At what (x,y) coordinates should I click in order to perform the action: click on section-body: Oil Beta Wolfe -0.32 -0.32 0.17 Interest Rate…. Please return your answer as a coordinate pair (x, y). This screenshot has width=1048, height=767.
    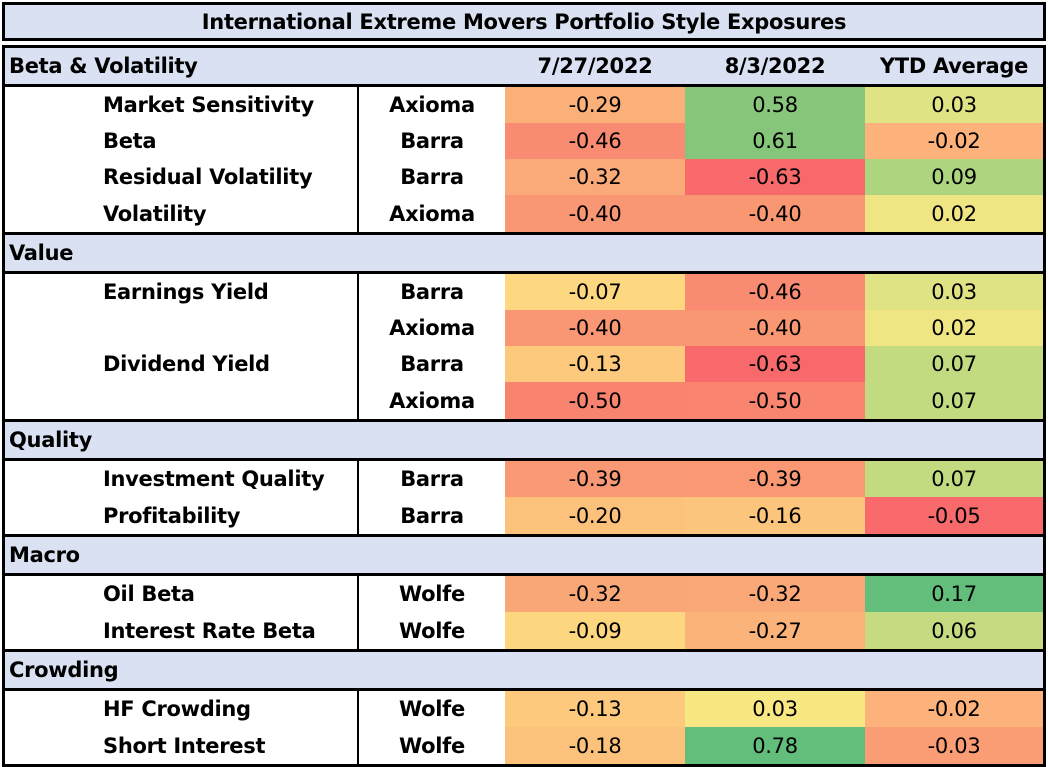
    Looking at the image, I should click on (524, 614).